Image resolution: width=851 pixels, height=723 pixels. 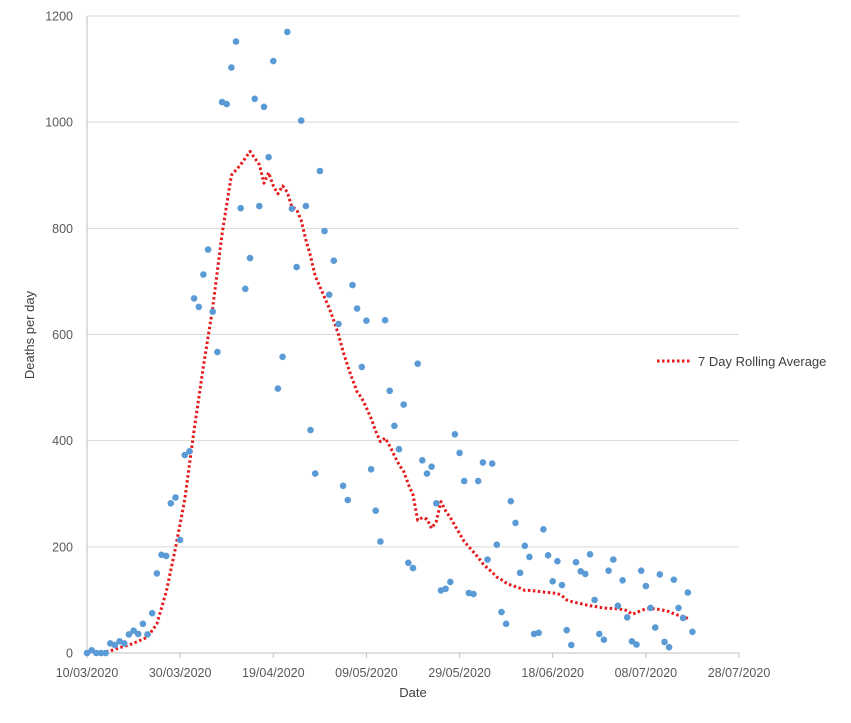 What do you see at coordinates (739, 673) in the screenshot?
I see `x-tick-label: 28/07/2020` at bounding box center [739, 673].